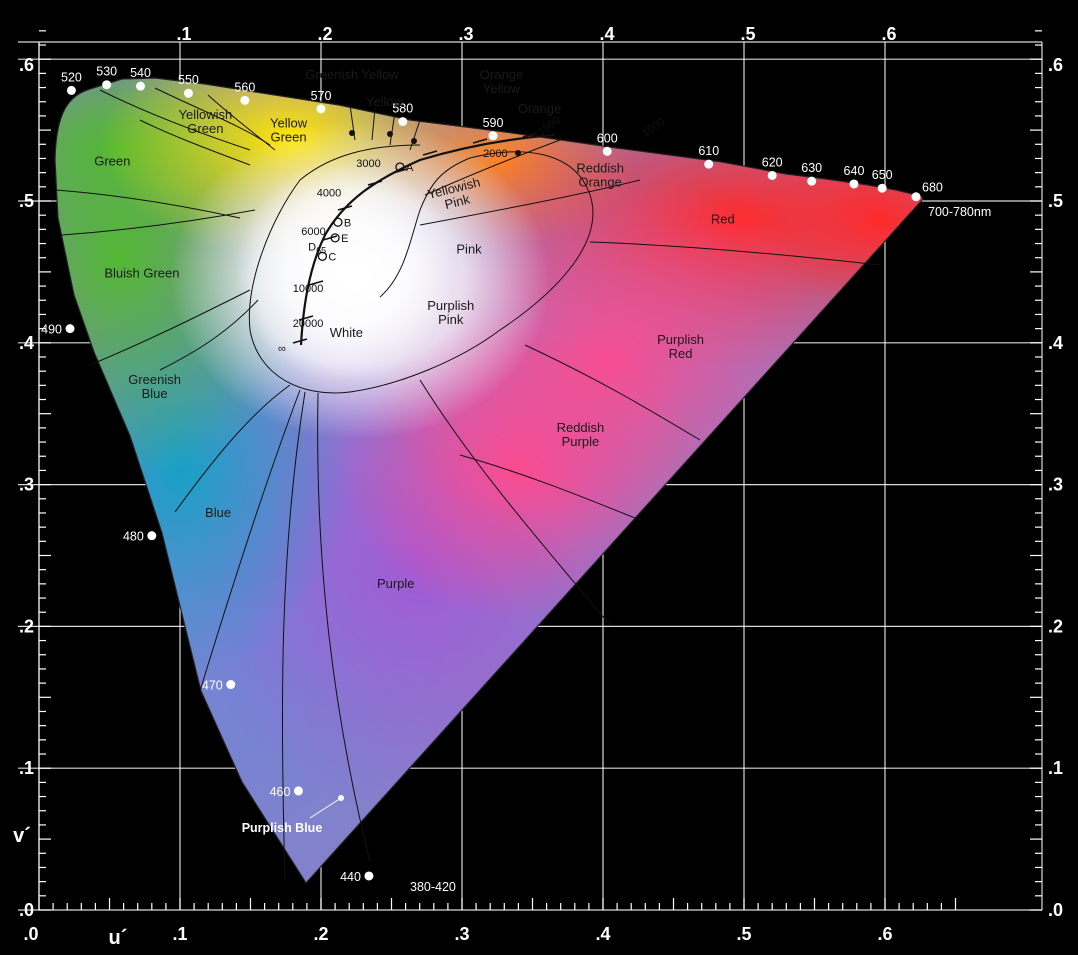 The image size is (1078, 955). I want to click on y-tick-label: .0, so click(26, 910).